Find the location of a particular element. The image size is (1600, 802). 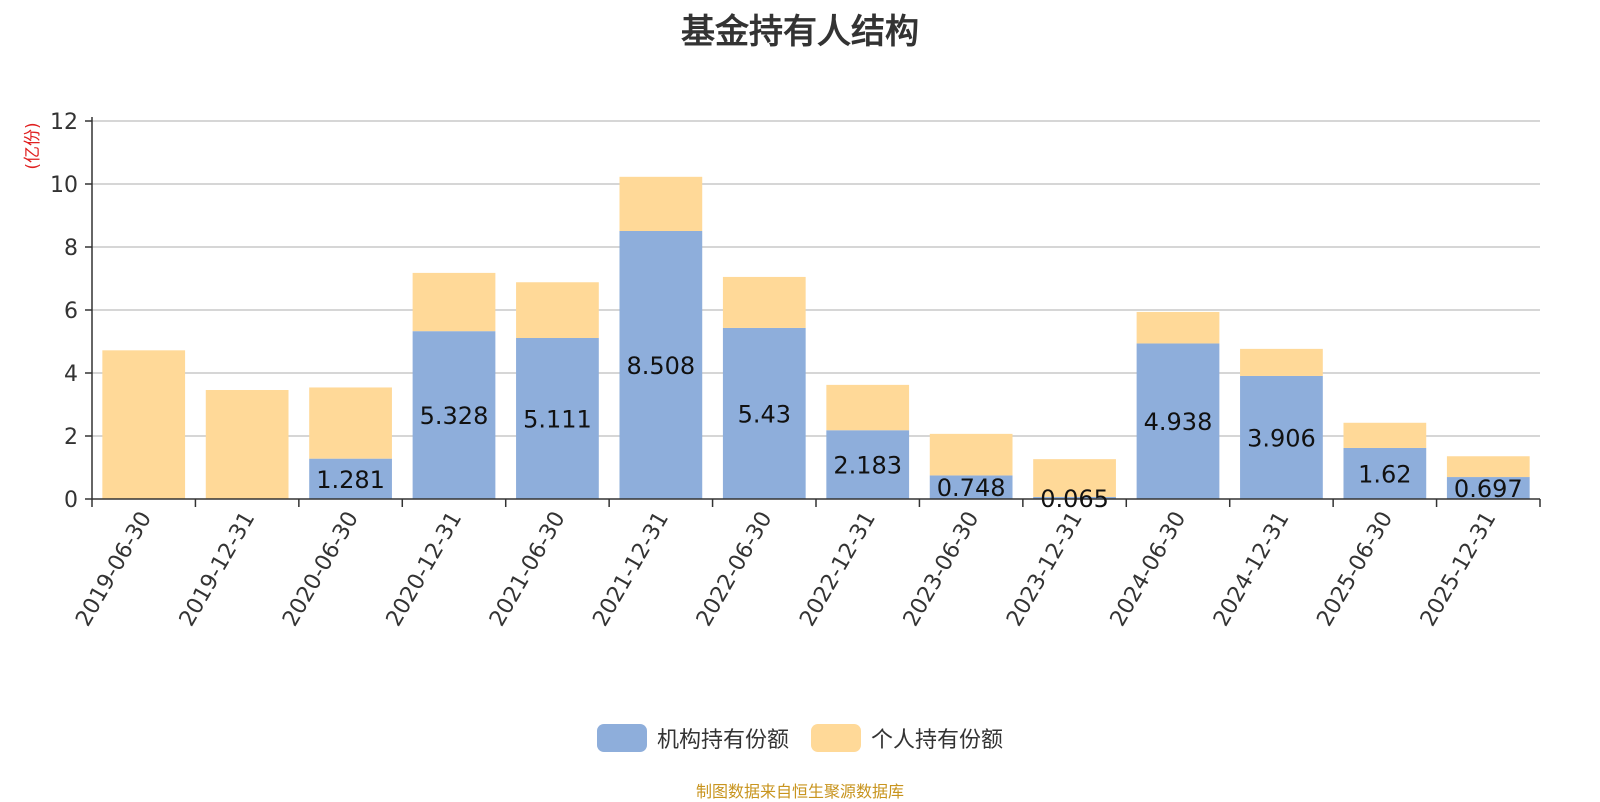

data-label: 5.111 is located at coordinates (557, 420).